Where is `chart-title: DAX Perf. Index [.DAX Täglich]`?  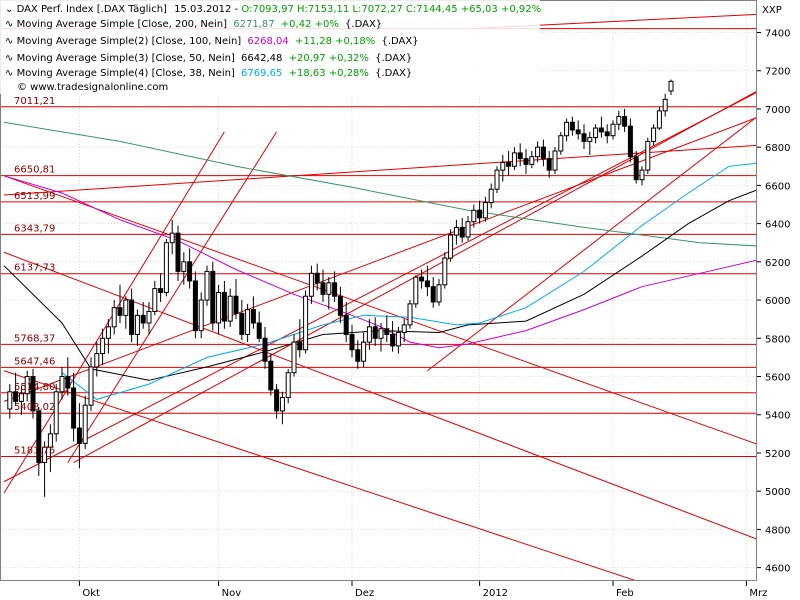
chart-title: DAX Perf. Index [.DAX Täglich] is located at coordinates (92, 9).